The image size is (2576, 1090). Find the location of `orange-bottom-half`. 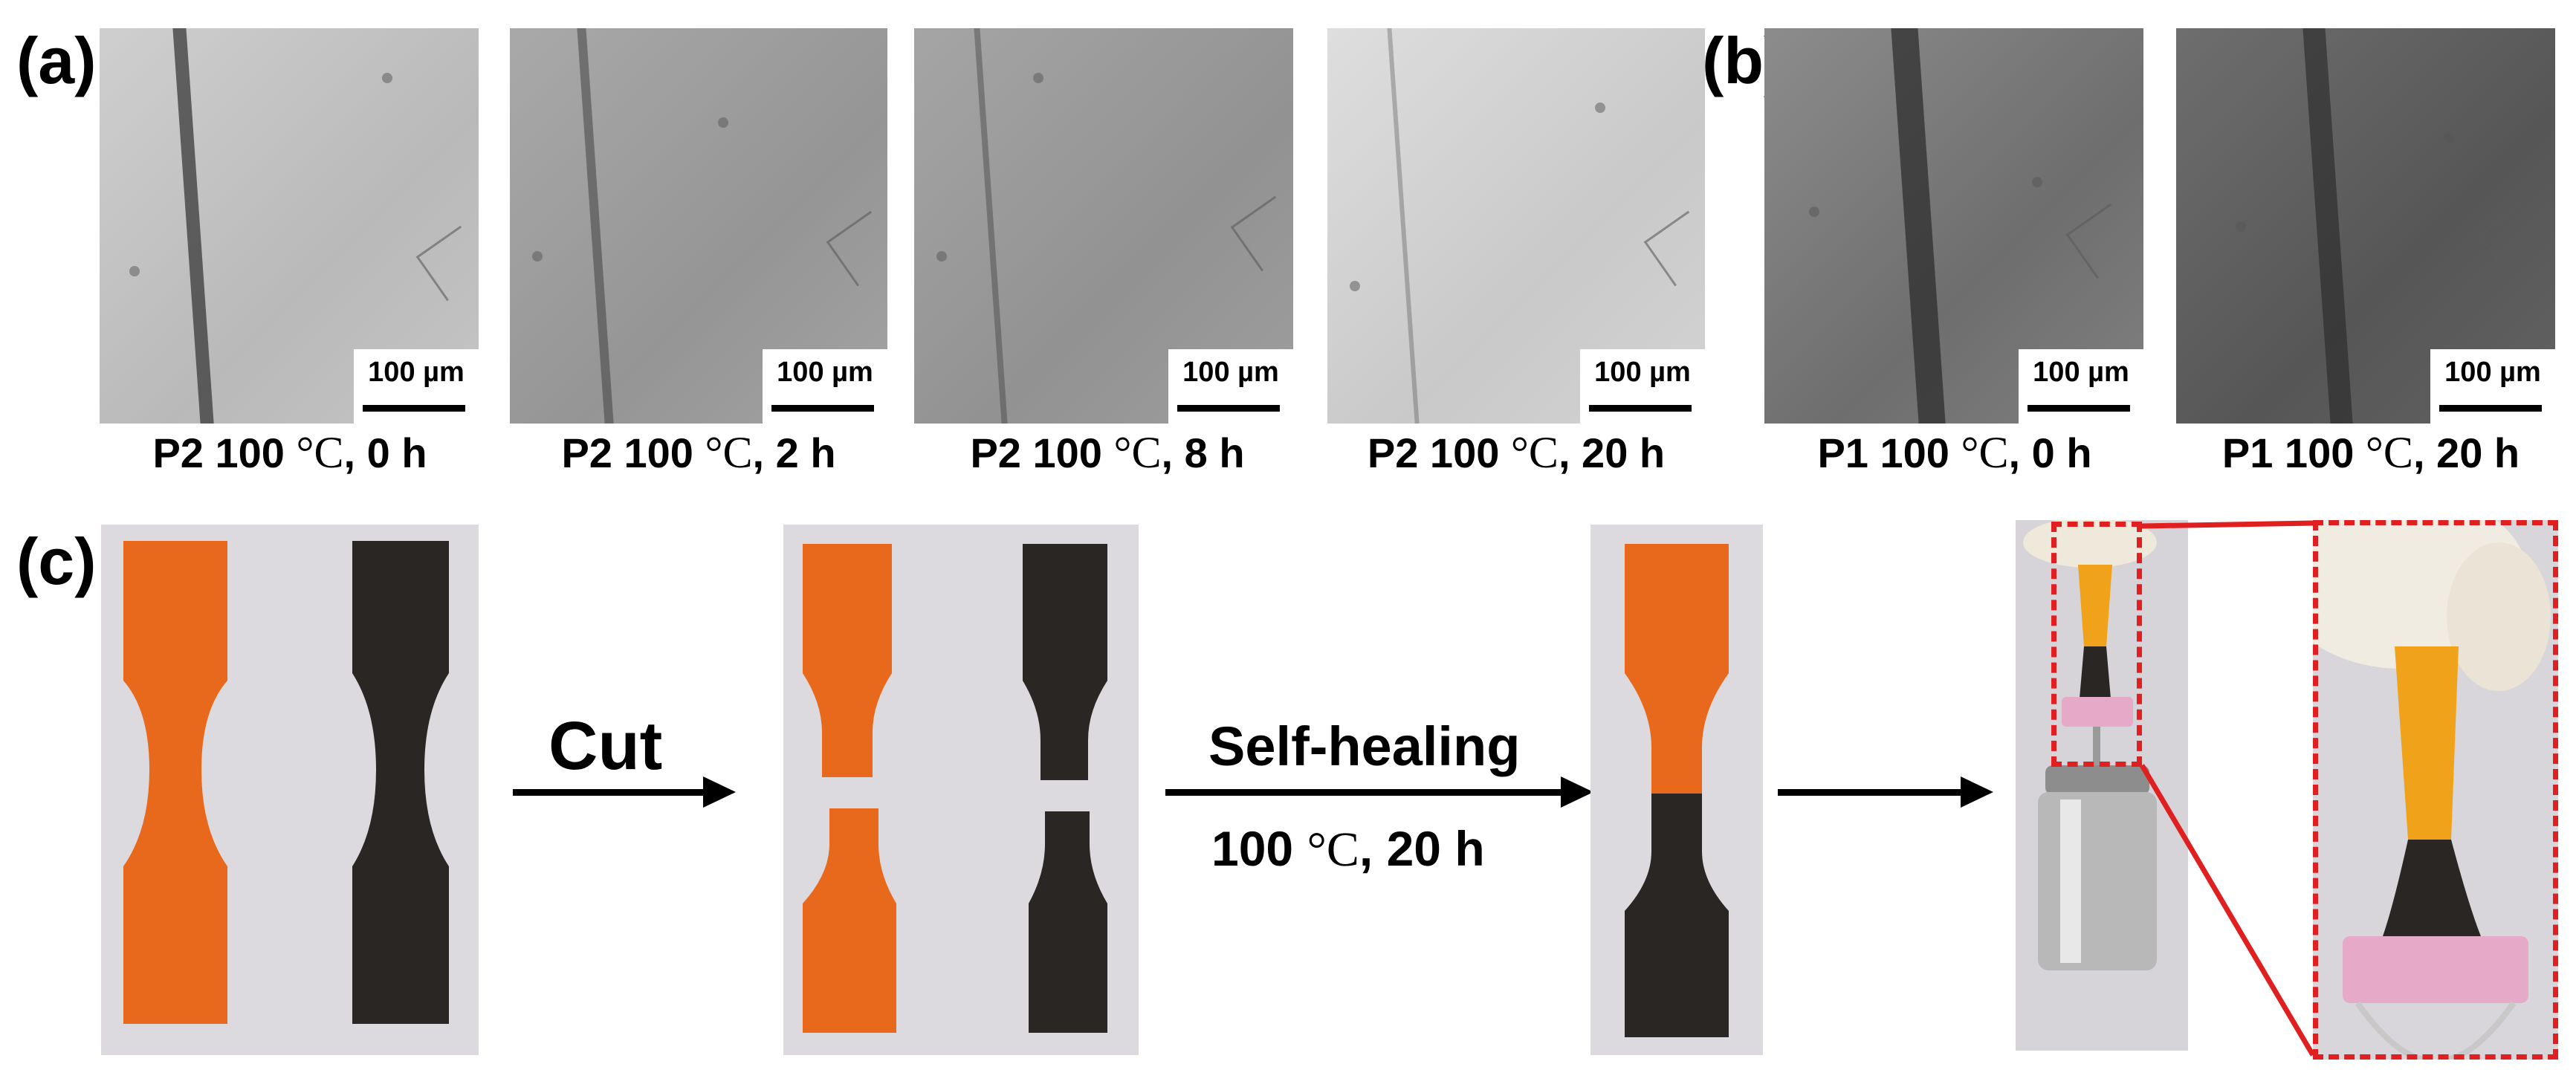

orange-bottom-half is located at coordinates (849, 920).